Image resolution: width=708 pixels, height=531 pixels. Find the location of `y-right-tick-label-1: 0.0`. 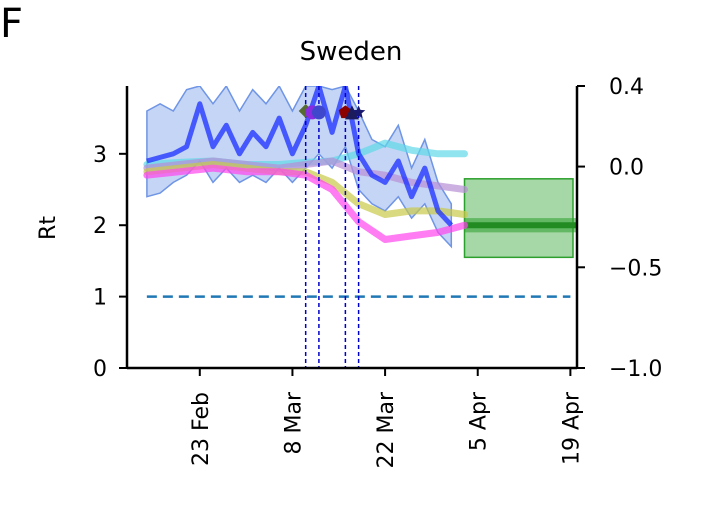

y-right-tick-label-1: 0.0 is located at coordinates (626, 168).